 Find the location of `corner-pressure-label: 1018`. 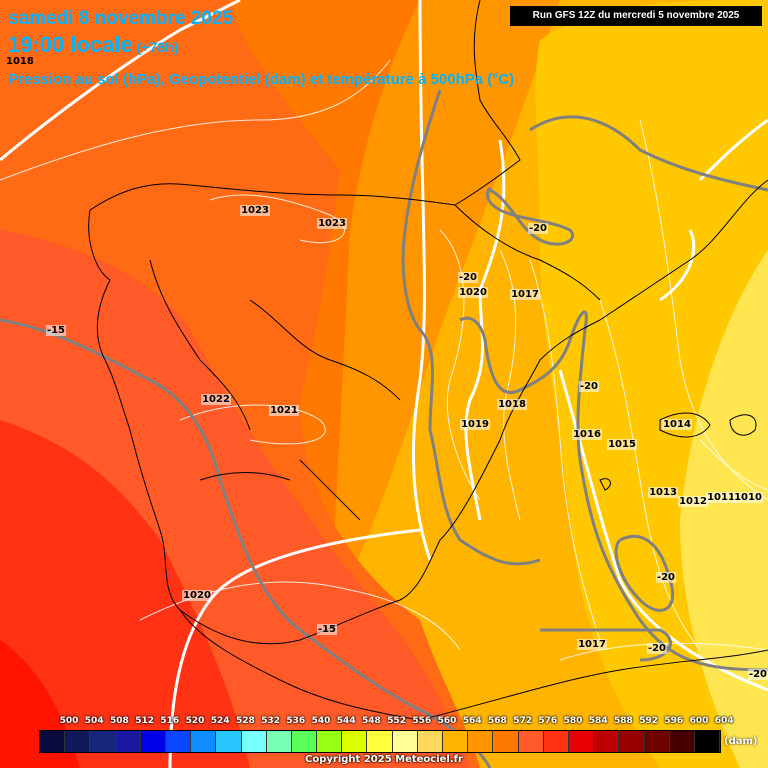

corner-pressure-label: 1018 is located at coordinates (20, 61).